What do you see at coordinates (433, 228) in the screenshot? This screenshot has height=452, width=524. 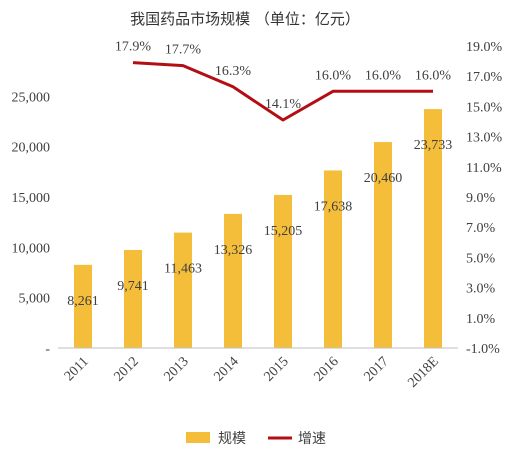 I see `bar-2018E` at bounding box center [433, 228].